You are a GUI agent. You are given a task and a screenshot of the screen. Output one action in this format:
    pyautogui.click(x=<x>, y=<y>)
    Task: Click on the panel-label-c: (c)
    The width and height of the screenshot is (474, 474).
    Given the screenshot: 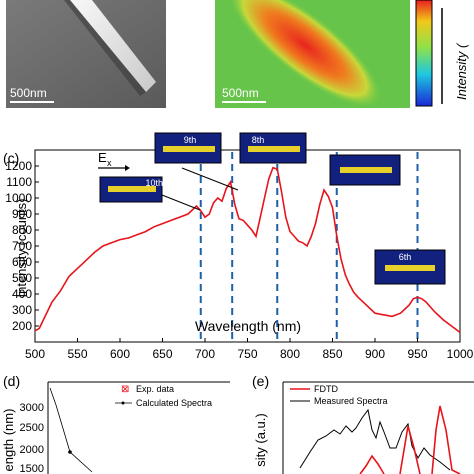 What is the action you would take?
    pyautogui.click(x=11, y=158)
    